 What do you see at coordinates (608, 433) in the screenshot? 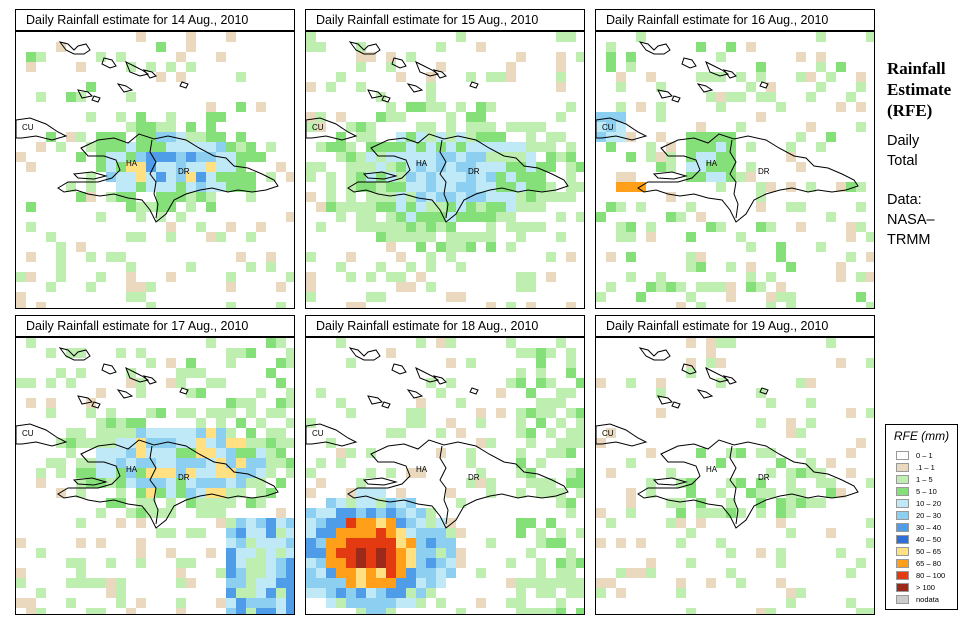
I see `country-label-cuba: CU` at bounding box center [608, 433].